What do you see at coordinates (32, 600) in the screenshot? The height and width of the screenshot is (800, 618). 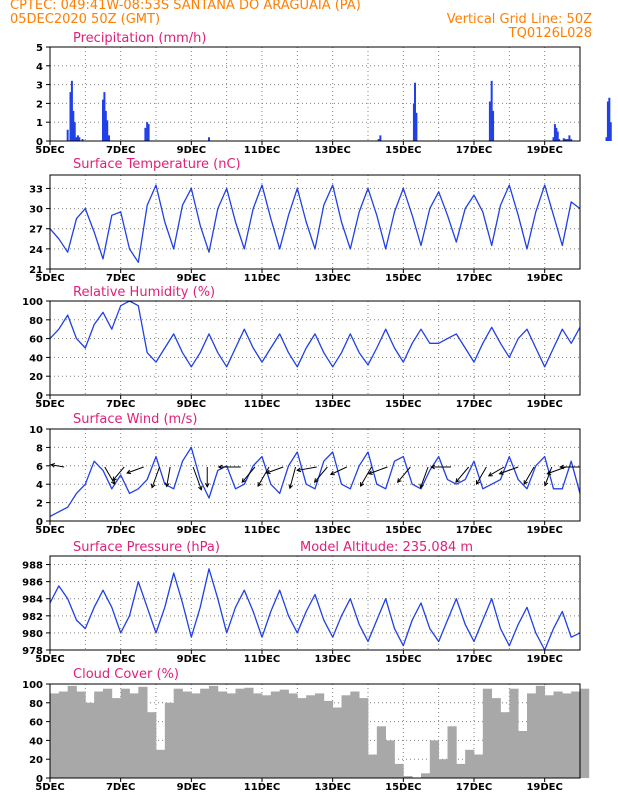 I see `press-ytick-label: 984` at bounding box center [32, 600].